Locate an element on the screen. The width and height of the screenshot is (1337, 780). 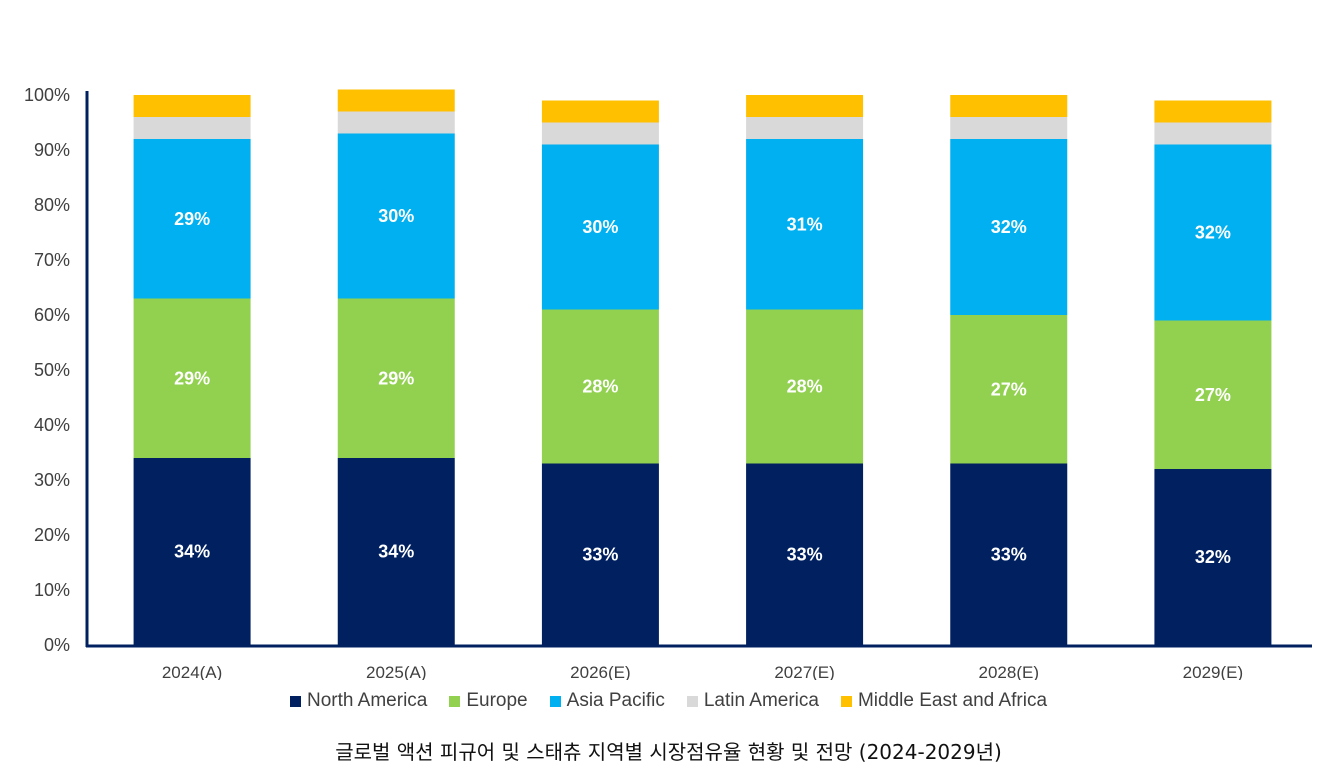
y-tick-label: 60% is located at coordinates (52, 315).